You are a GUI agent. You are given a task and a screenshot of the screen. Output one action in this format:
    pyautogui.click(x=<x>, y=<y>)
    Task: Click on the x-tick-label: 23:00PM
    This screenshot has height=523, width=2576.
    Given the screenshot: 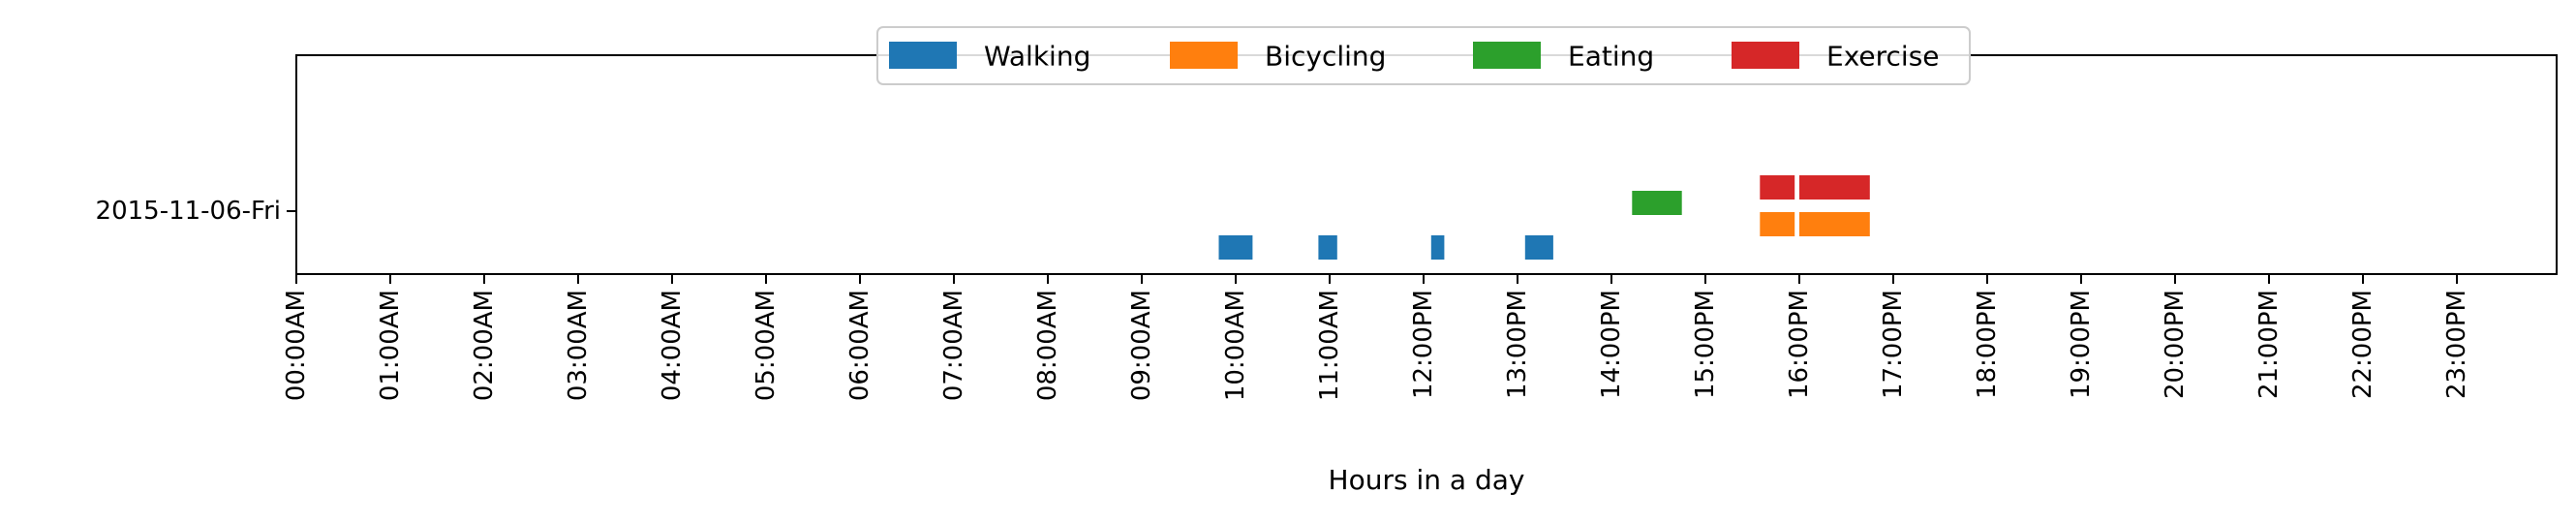 What is the action you would take?
    pyautogui.click(x=2456, y=344)
    